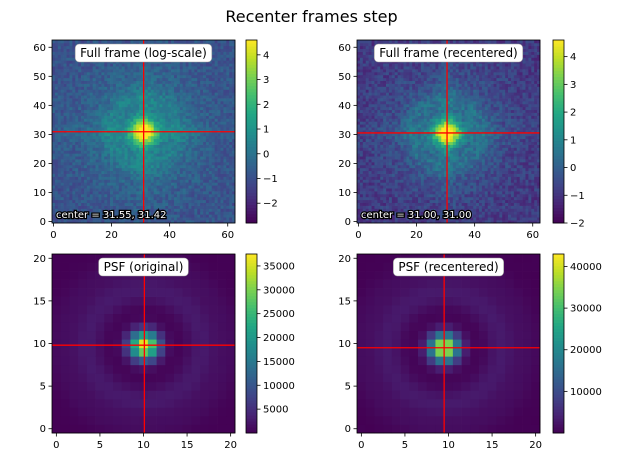 This screenshot has height=467, width=623. Describe the element at coordinates (449, 132) in the screenshot. I see `heatmap-image` at that location.